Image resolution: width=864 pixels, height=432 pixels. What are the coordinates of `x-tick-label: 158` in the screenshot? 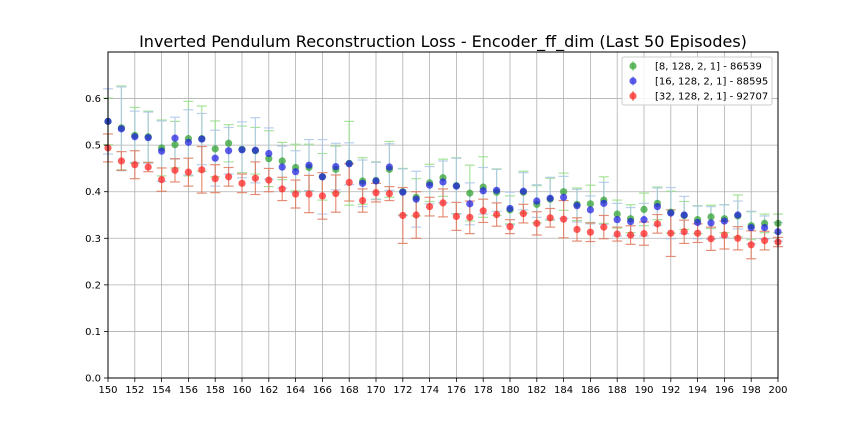 It's located at (215, 390).